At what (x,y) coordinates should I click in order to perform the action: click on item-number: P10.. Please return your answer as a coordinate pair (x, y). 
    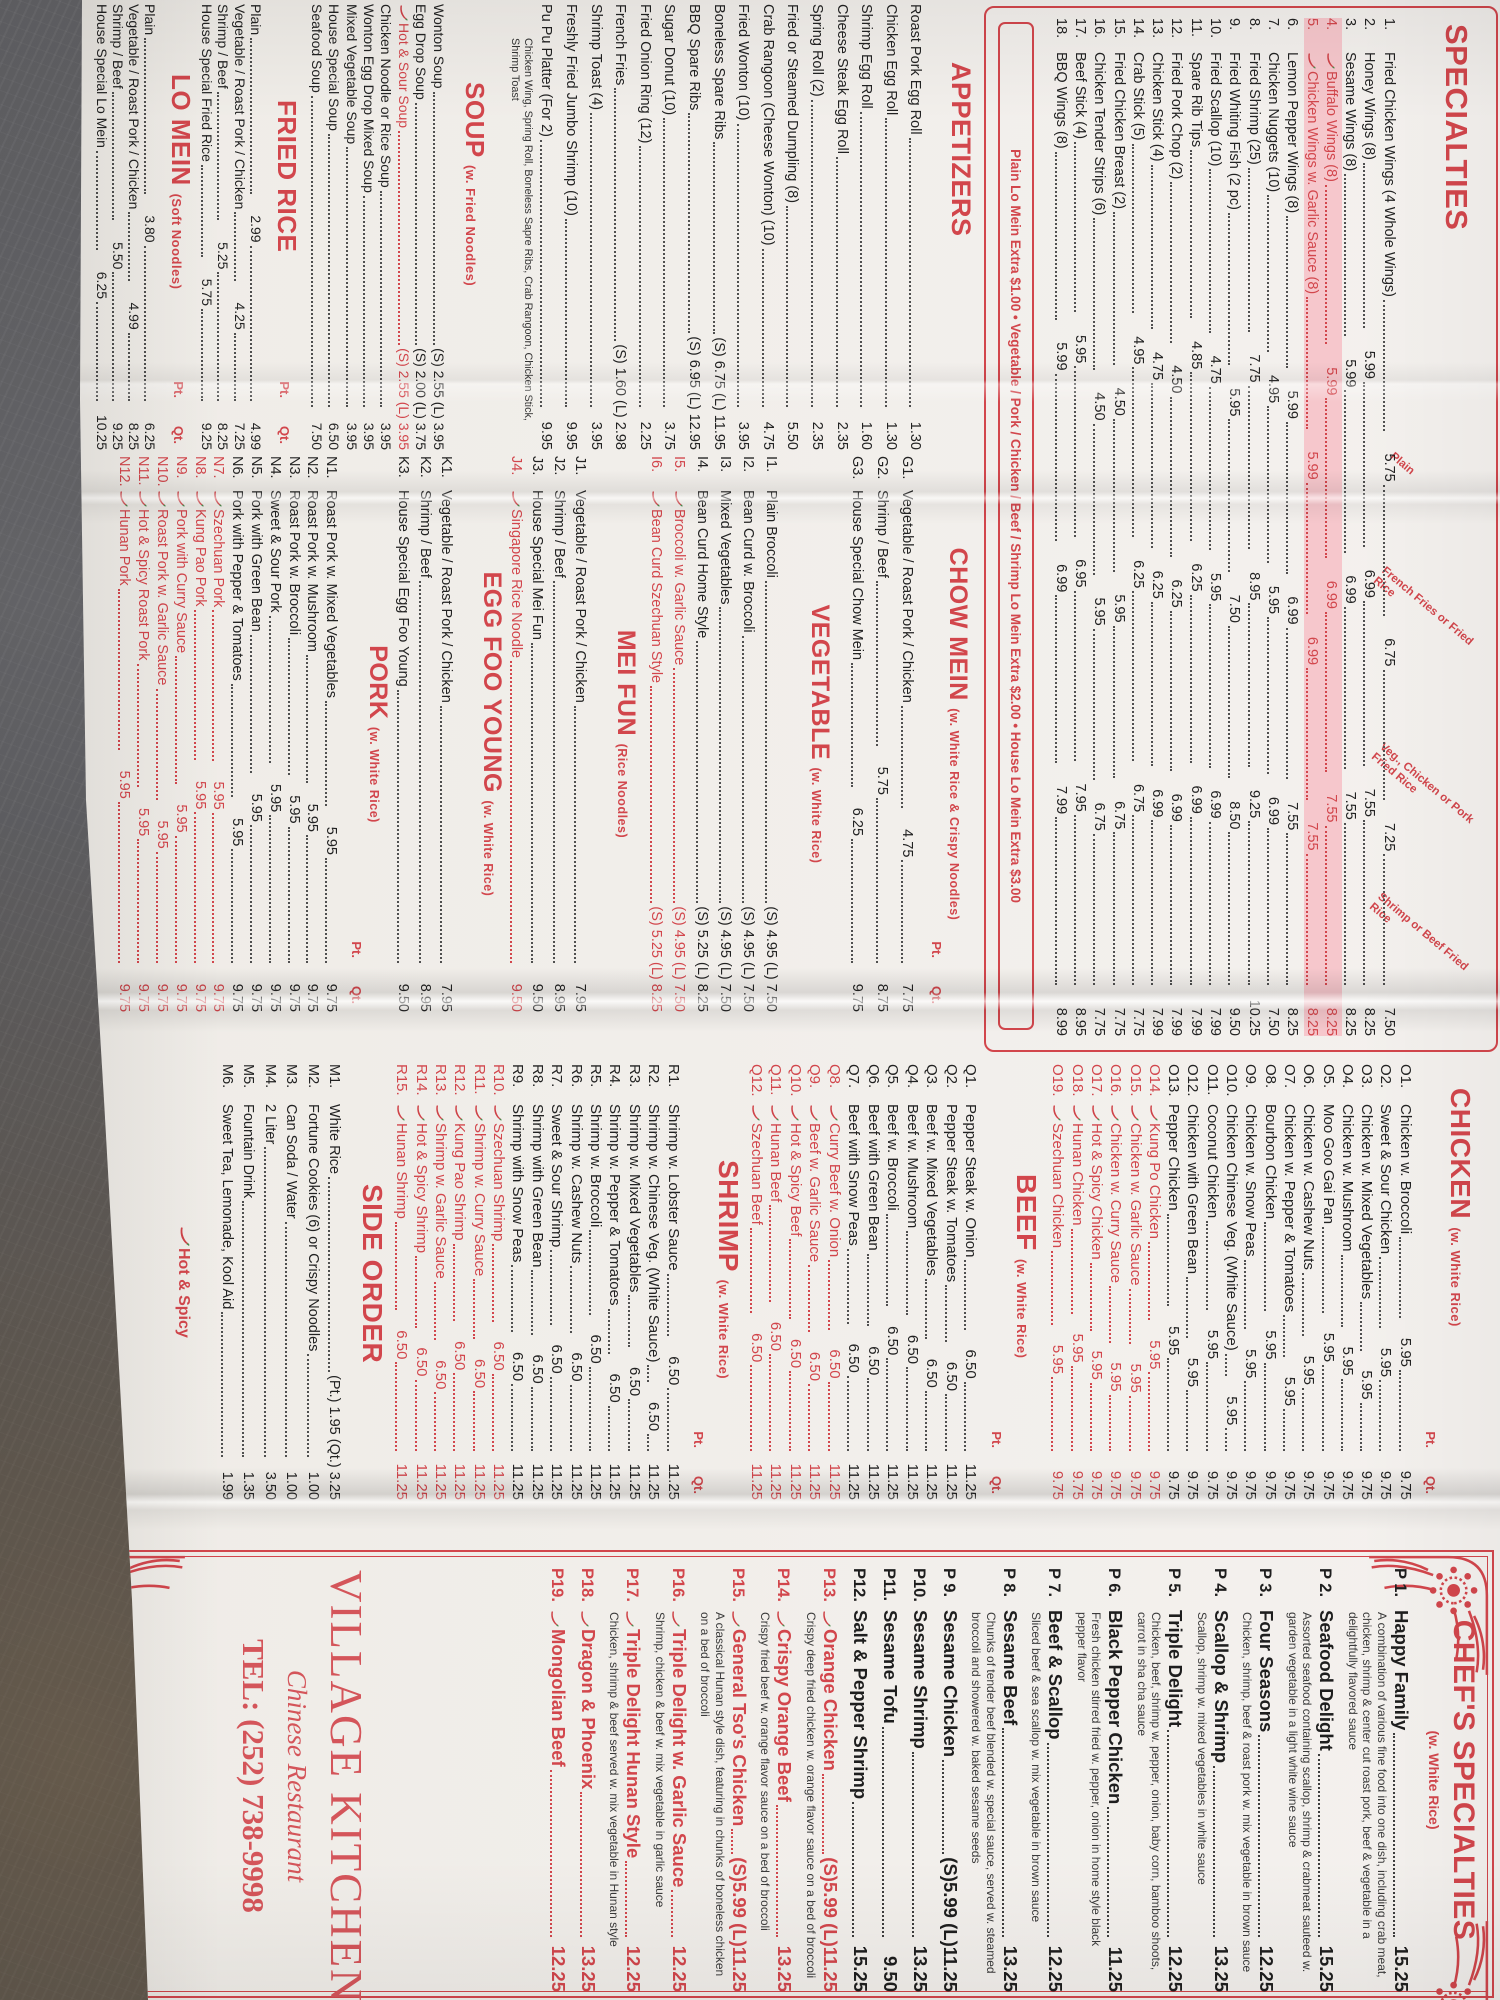
    Looking at the image, I should click on (919, 1585).